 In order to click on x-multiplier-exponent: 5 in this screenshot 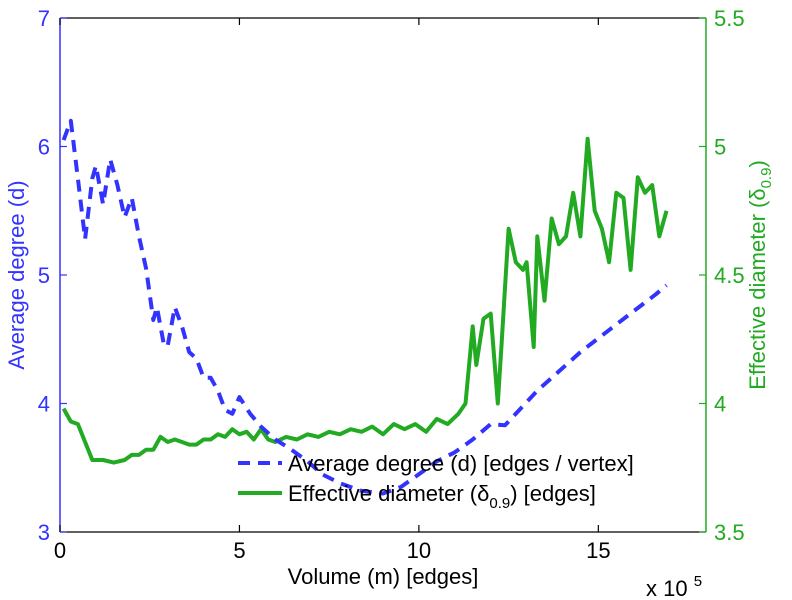, I will do `click(698, 581)`.